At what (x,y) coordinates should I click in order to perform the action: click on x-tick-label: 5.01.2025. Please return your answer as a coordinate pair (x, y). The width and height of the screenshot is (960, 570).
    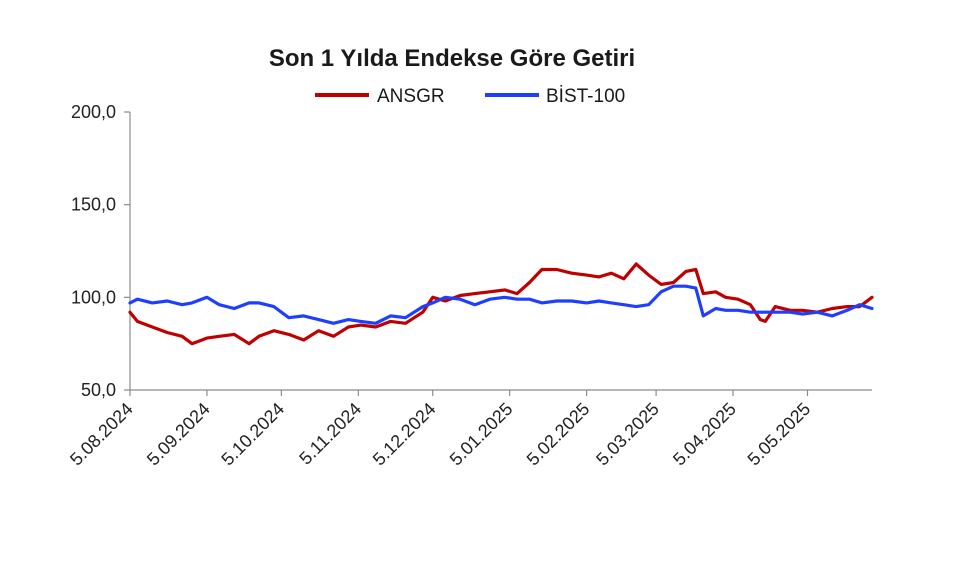
    Looking at the image, I should click on (481, 434).